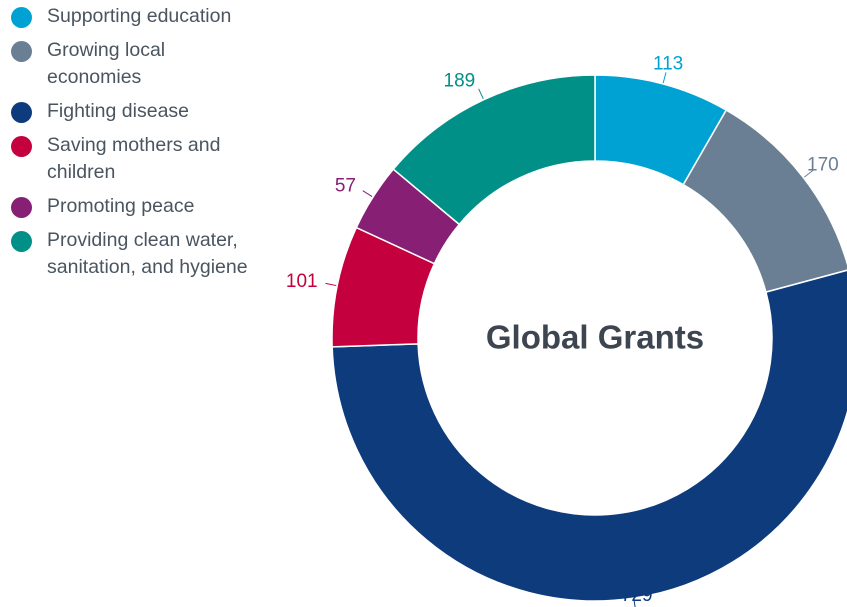 The image size is (847, 607). I want to click on legend-label: Fighting disease, so click(118, 111).